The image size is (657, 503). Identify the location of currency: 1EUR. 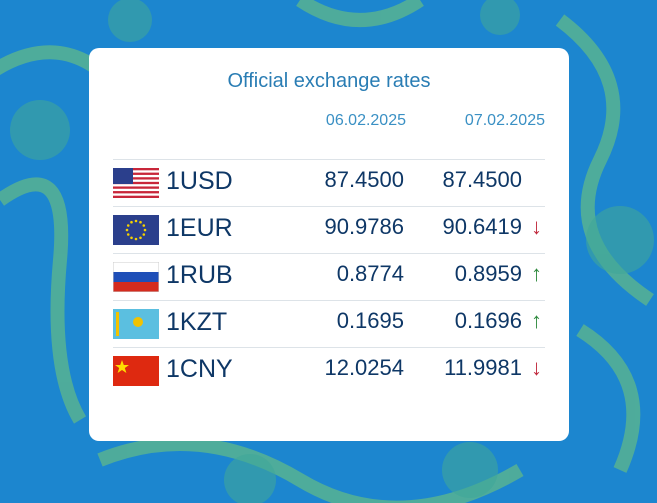
(199, 228).